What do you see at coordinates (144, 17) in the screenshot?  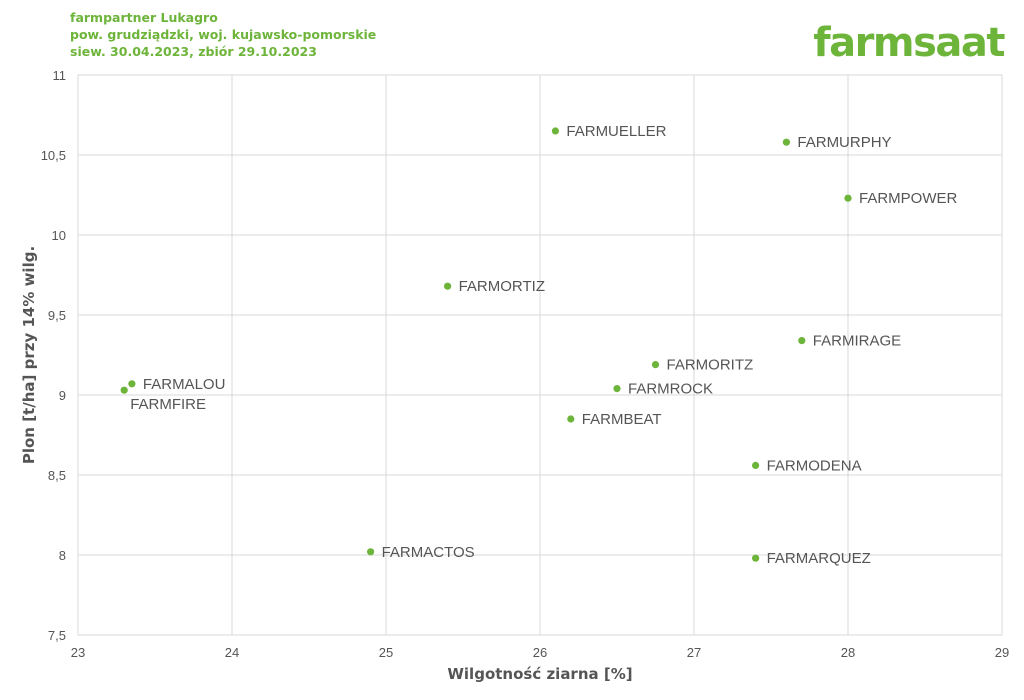 I see `header-farm-name: farmpartner Lukagro` at bounding box center [144, 17].